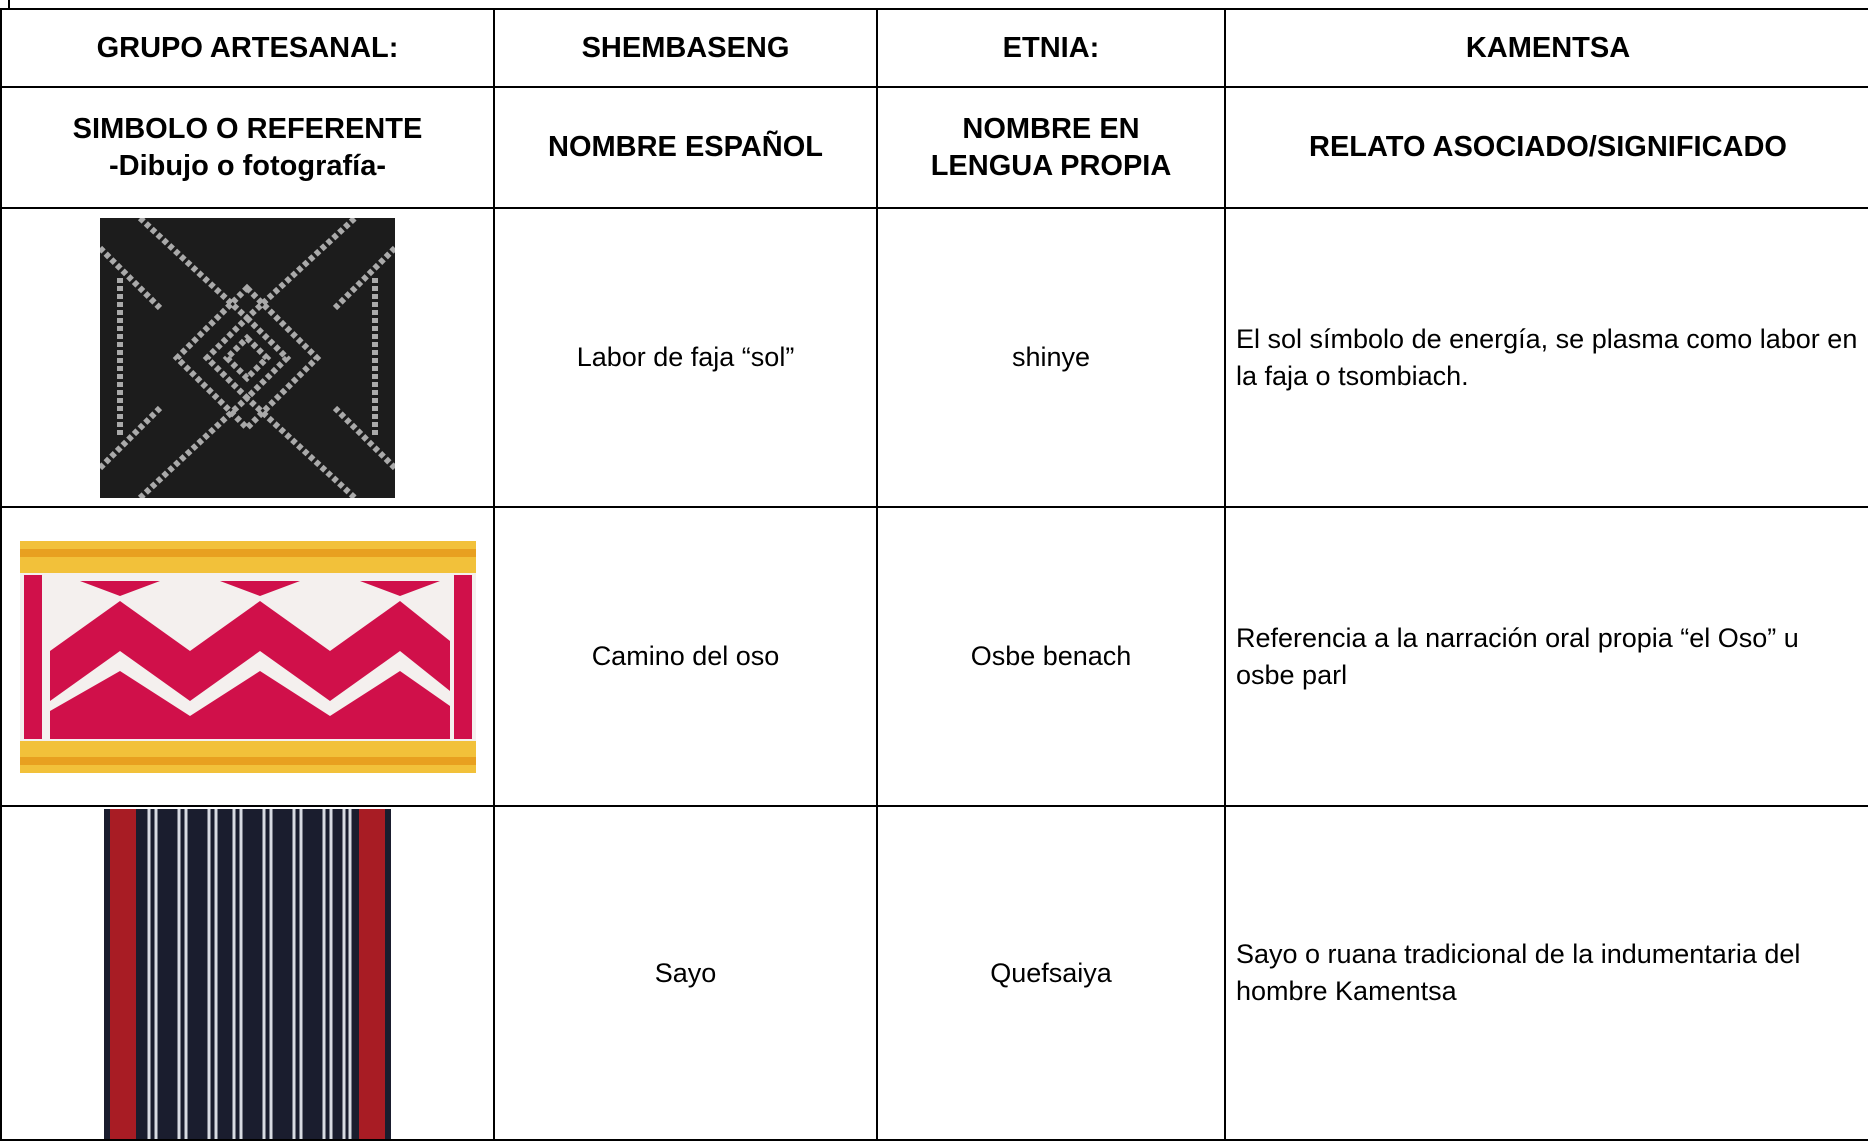  What do you see at coordinates (1051, 357) in the screenshot?
I see `cell: shinye` at bounding box center [1051, 357].